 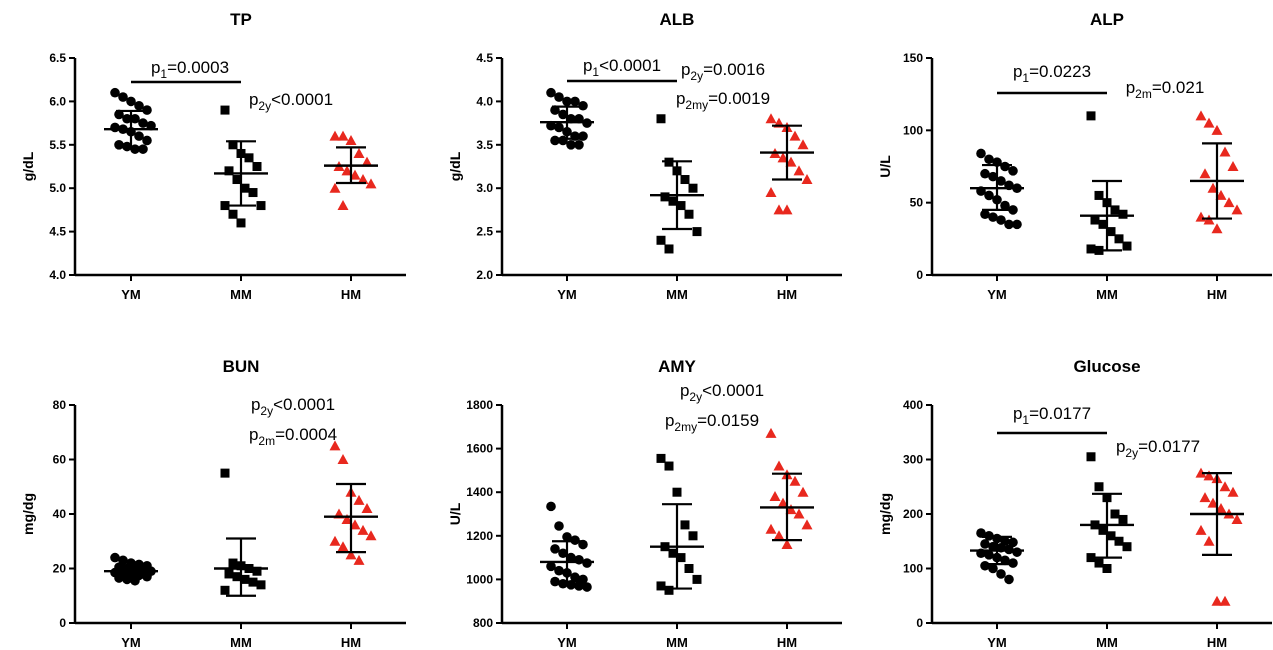 I want to click on y-tick-label: 4.0, so click(x=57, y=275).